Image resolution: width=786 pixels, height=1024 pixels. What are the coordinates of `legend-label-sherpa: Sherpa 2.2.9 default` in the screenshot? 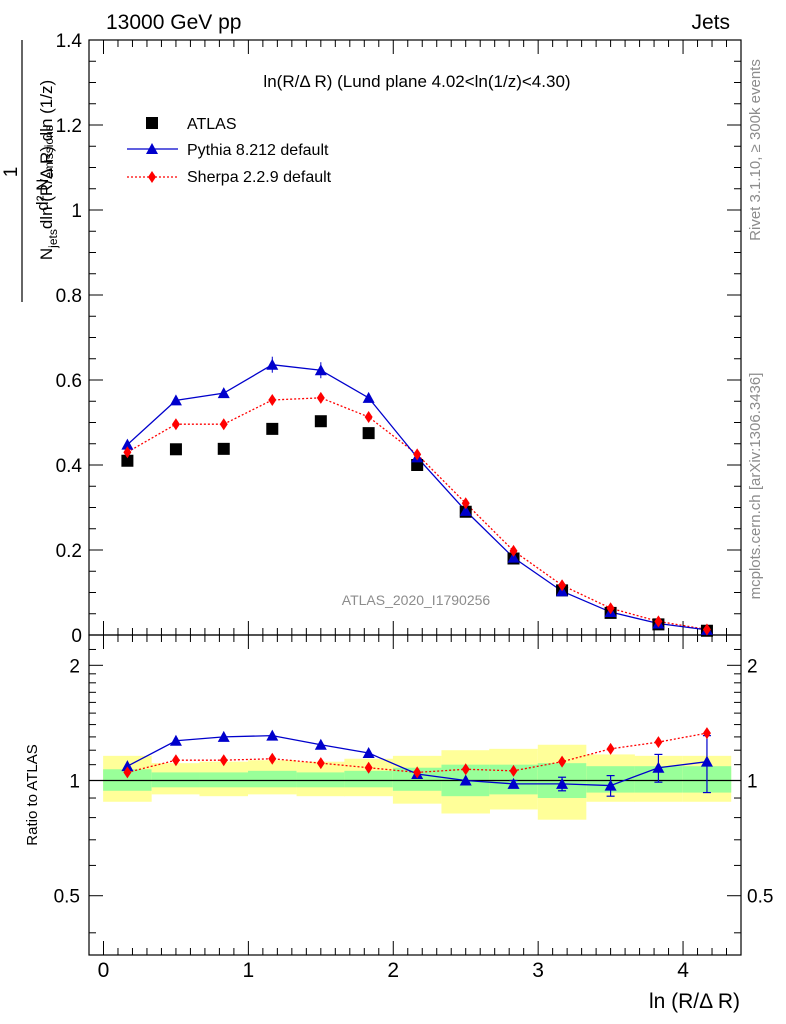 It's located at (259, 177).